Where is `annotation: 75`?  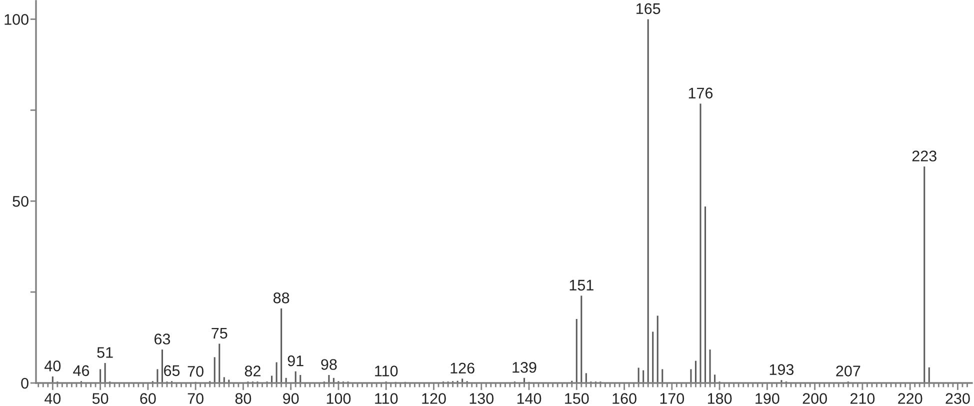 annotation: 75 is located at coordinates (220, 333).